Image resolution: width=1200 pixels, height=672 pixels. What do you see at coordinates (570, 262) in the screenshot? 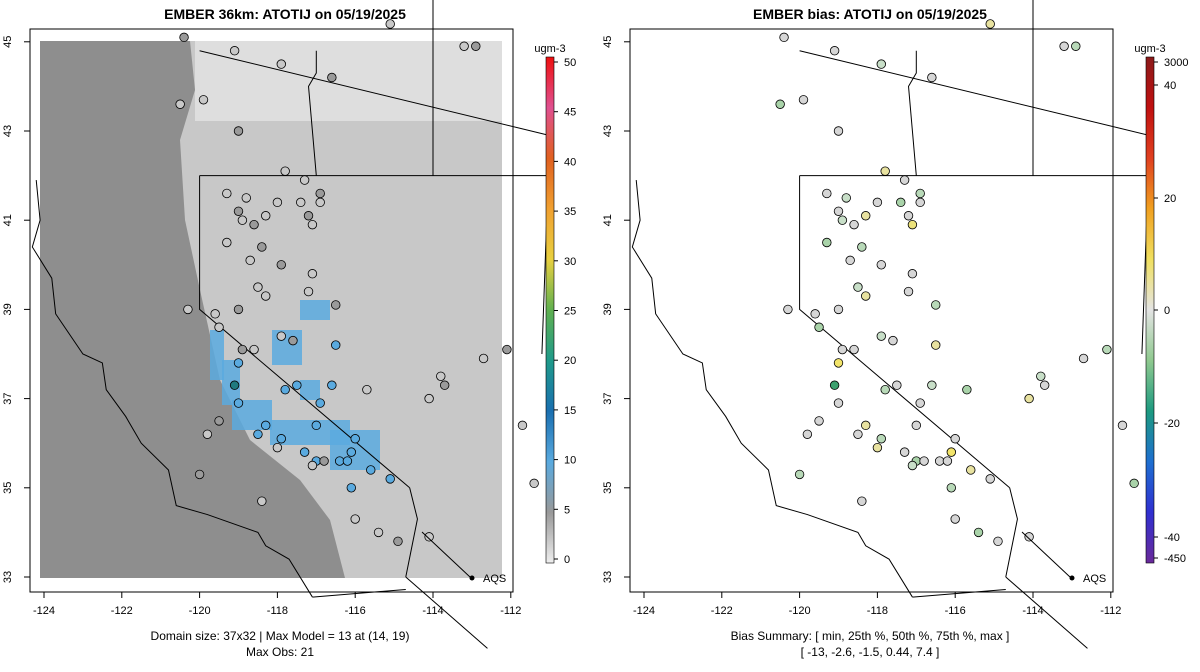
I see `colorbar-tick-label: 30` at bounding box center [570, 262].